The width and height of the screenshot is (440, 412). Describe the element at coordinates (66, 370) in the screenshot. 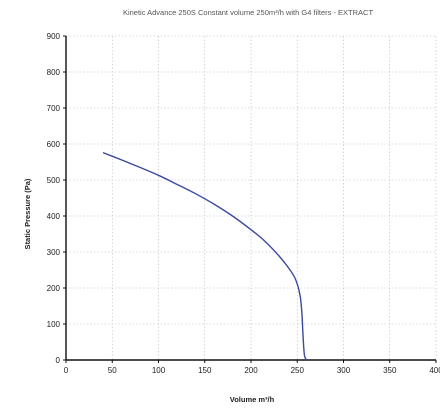

I see `x-tick-label: 0` at that location.